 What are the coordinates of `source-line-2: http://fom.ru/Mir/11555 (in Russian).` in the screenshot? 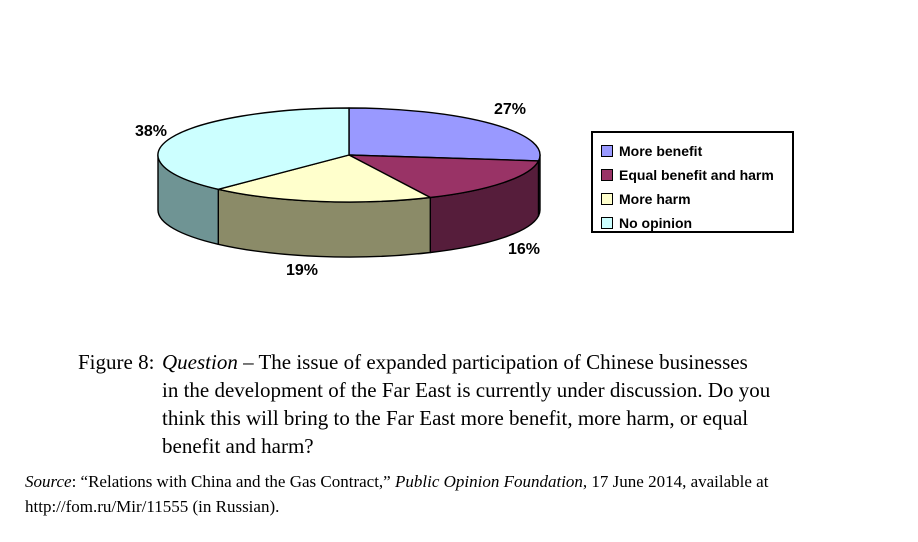 It's located at (152, 506).